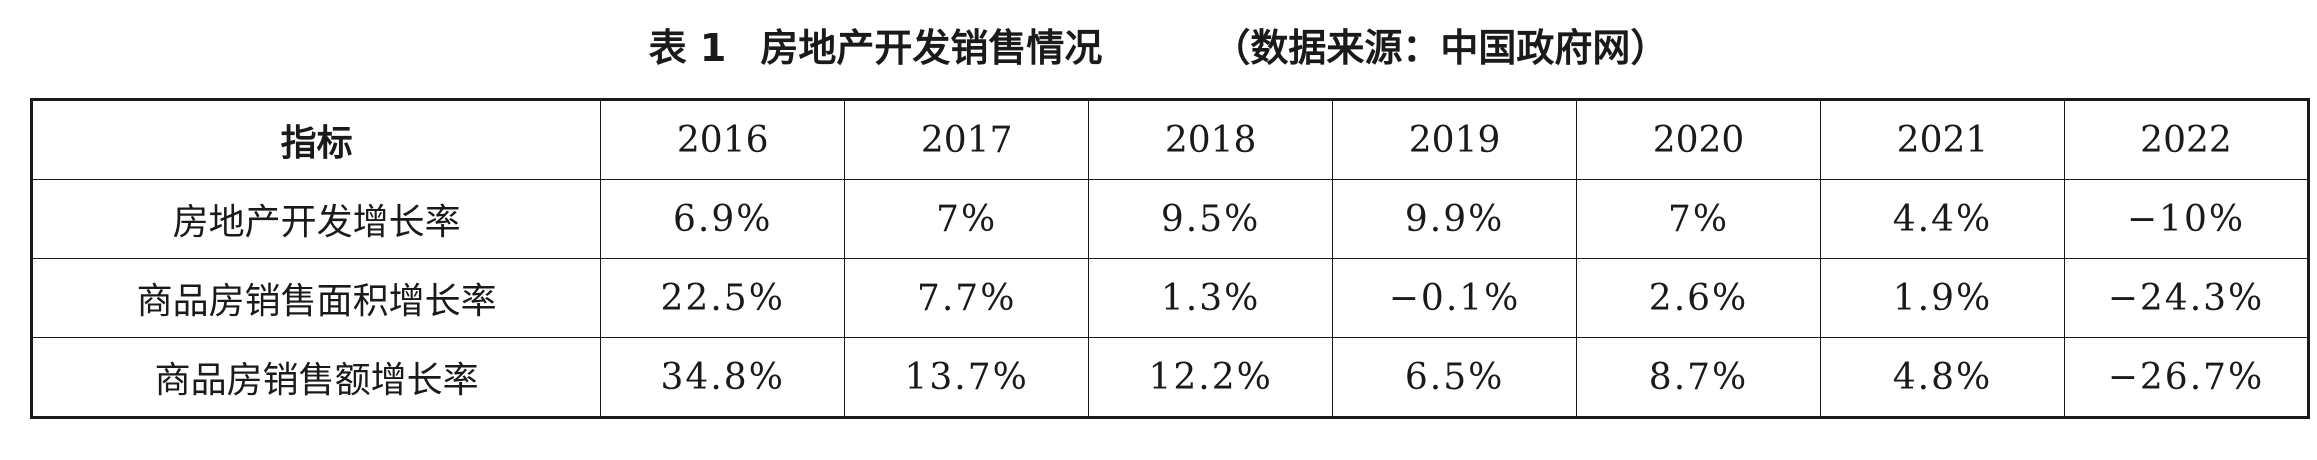 The width and height of the screenshot is (2317, 460). I want to click on header-year: 2018, so click(1211, 139).